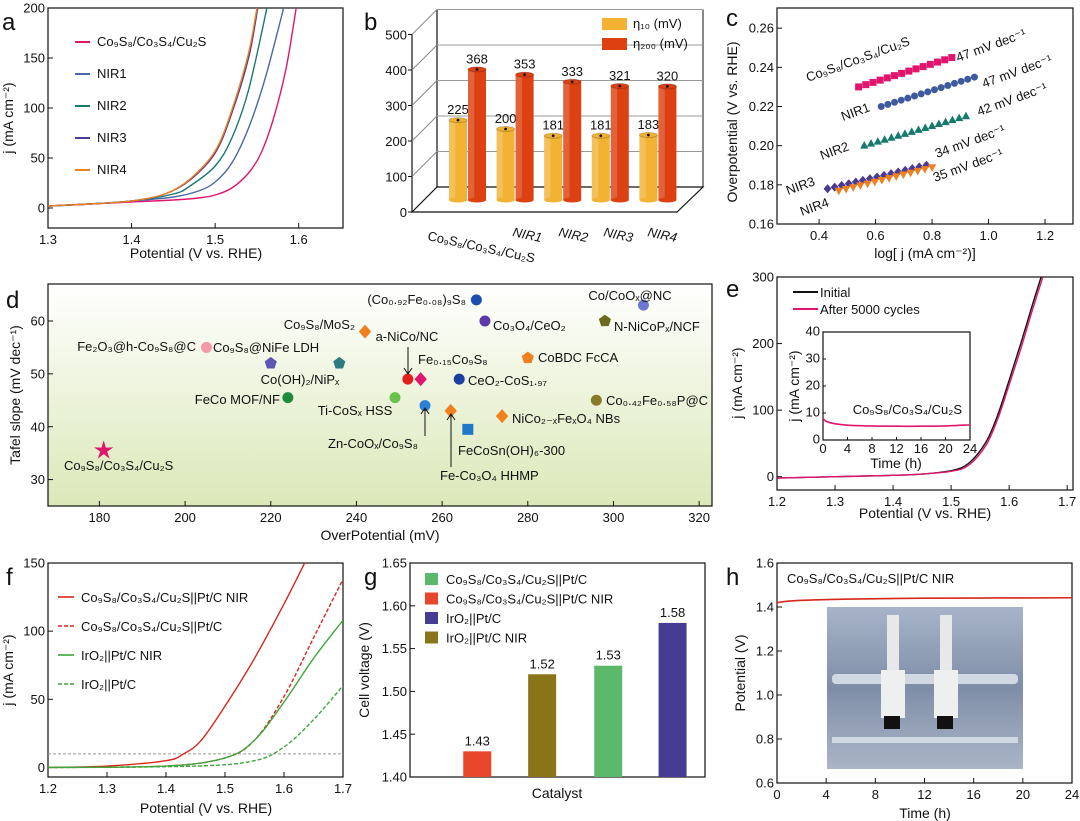 This screenshot has height=821, width=1080. Describe the element at coordinates (814, 207) in the screenshot. I see `series-label: NIR4` at that location.